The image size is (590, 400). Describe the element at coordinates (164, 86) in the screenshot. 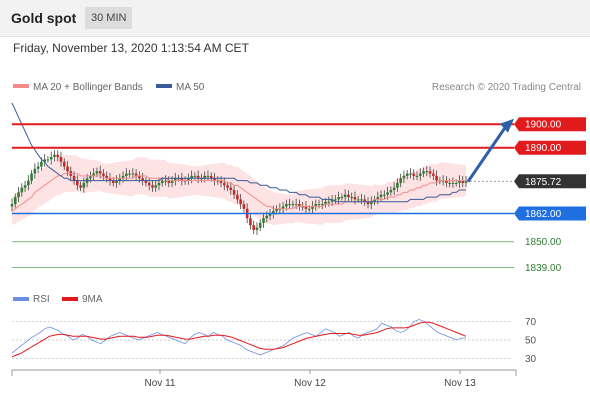

I see `ma50-legend-swatch` at that location.